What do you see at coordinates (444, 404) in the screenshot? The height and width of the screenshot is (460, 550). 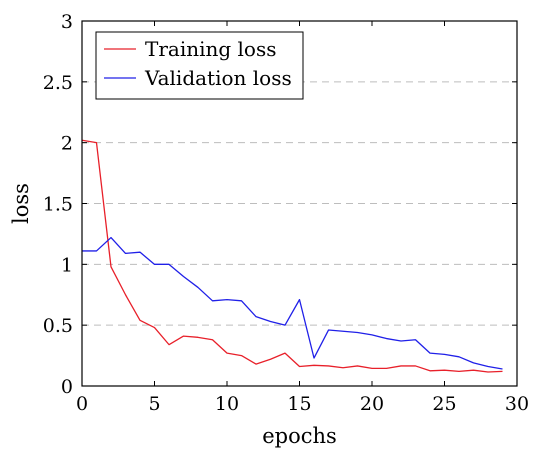 I see `x-tick-label-5: 25` at bounding box center [444, 404].